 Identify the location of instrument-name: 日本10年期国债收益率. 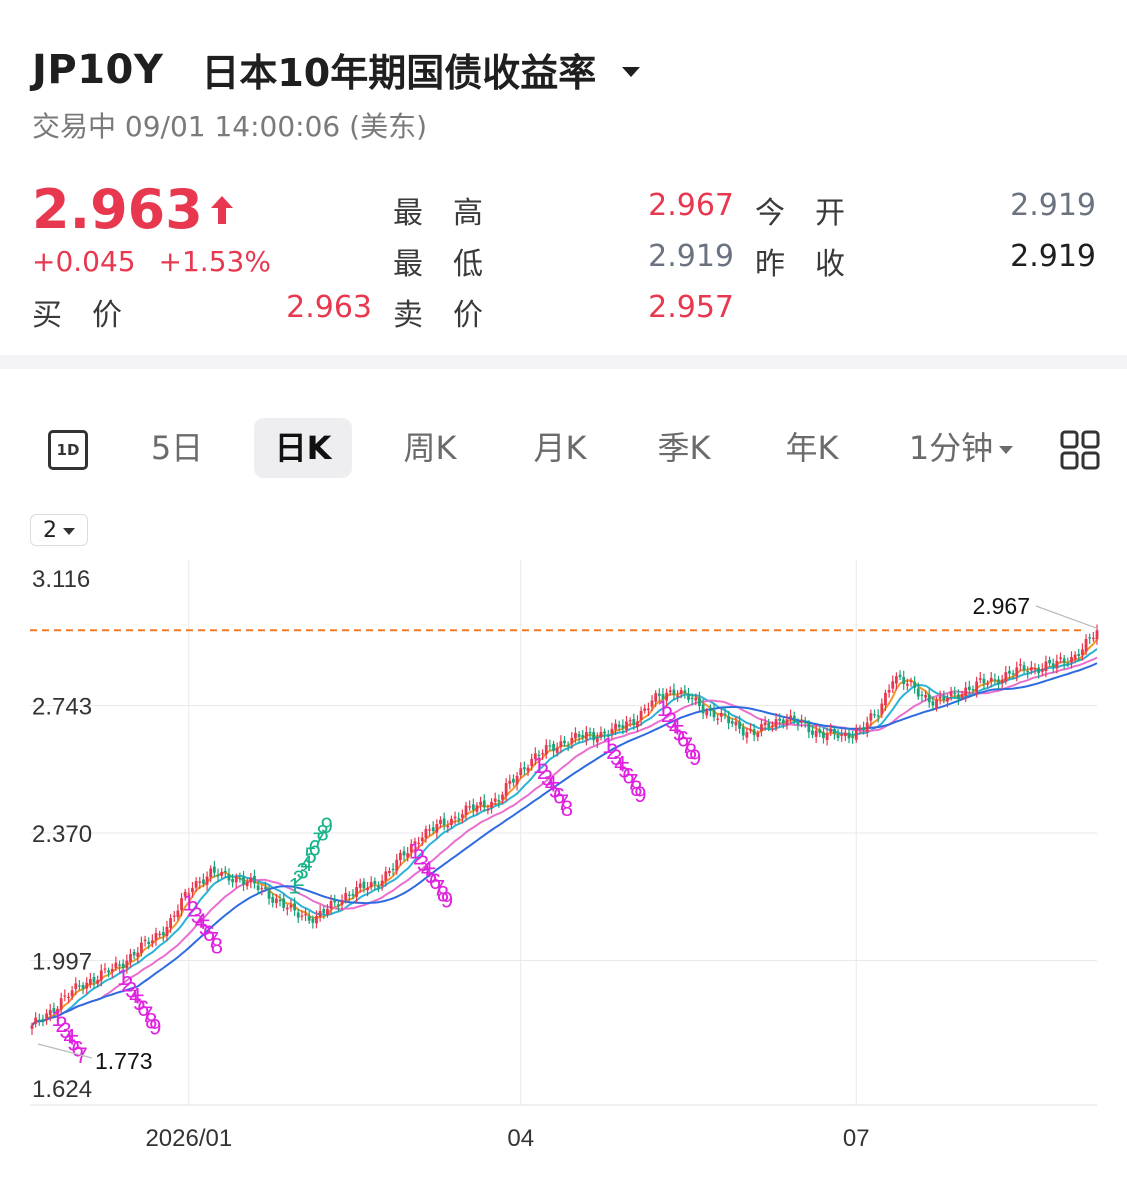
(399, 73).